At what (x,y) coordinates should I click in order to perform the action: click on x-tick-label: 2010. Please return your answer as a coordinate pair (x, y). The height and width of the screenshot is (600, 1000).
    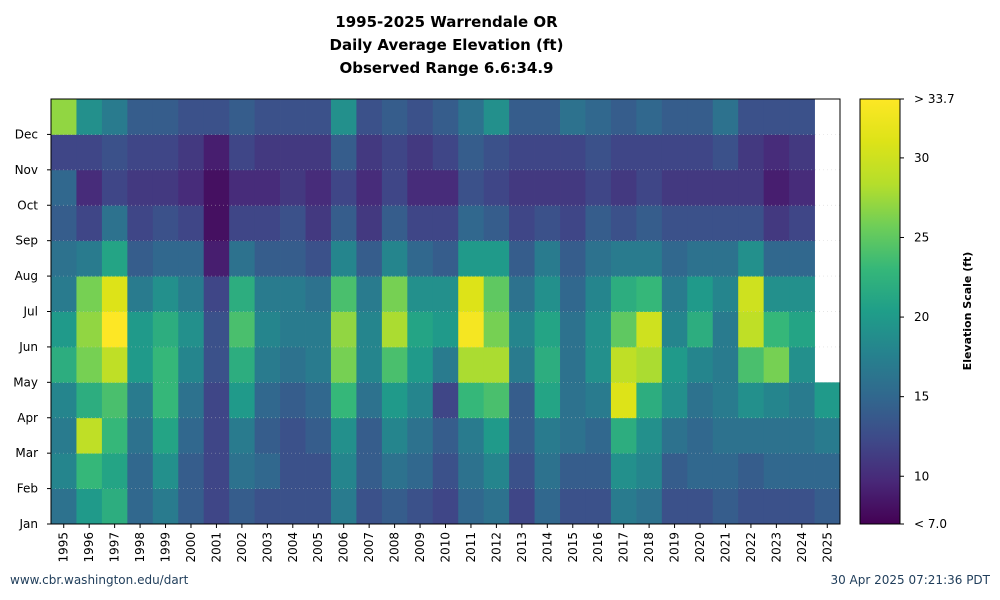
    Looking at the image, I should click on (446, 547).